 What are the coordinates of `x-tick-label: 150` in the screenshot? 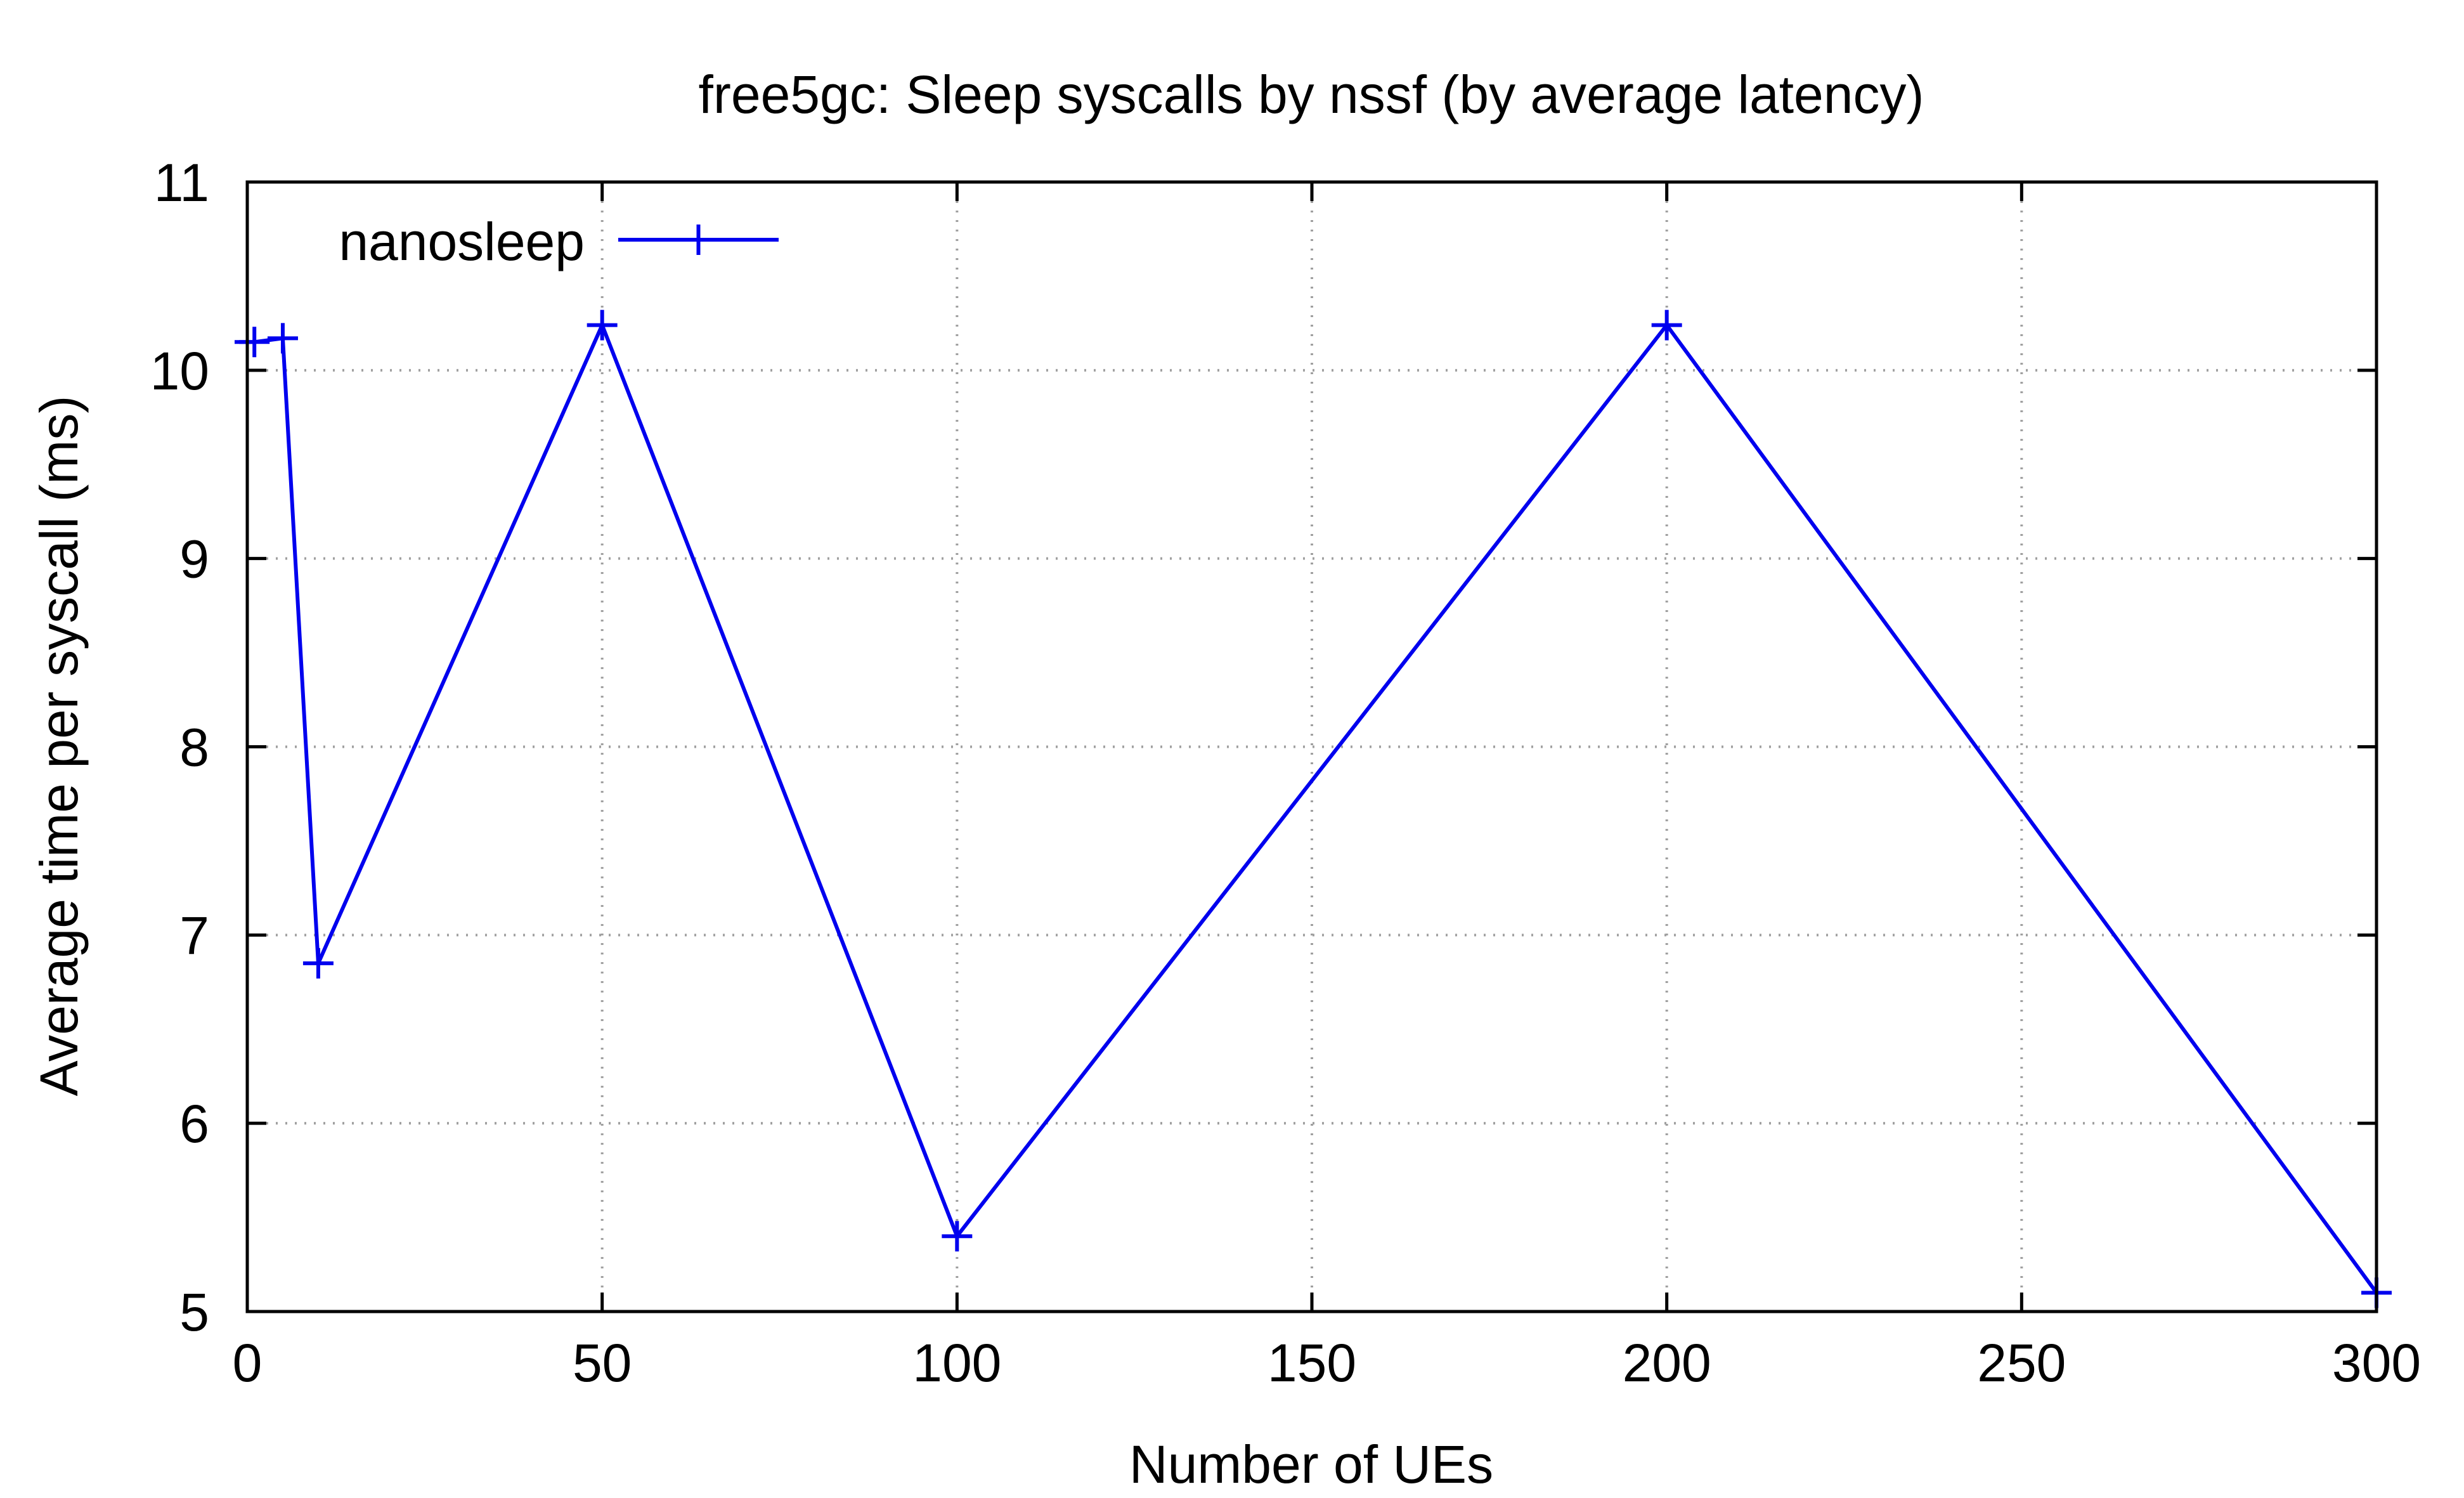 It's located at (1312, 1363).